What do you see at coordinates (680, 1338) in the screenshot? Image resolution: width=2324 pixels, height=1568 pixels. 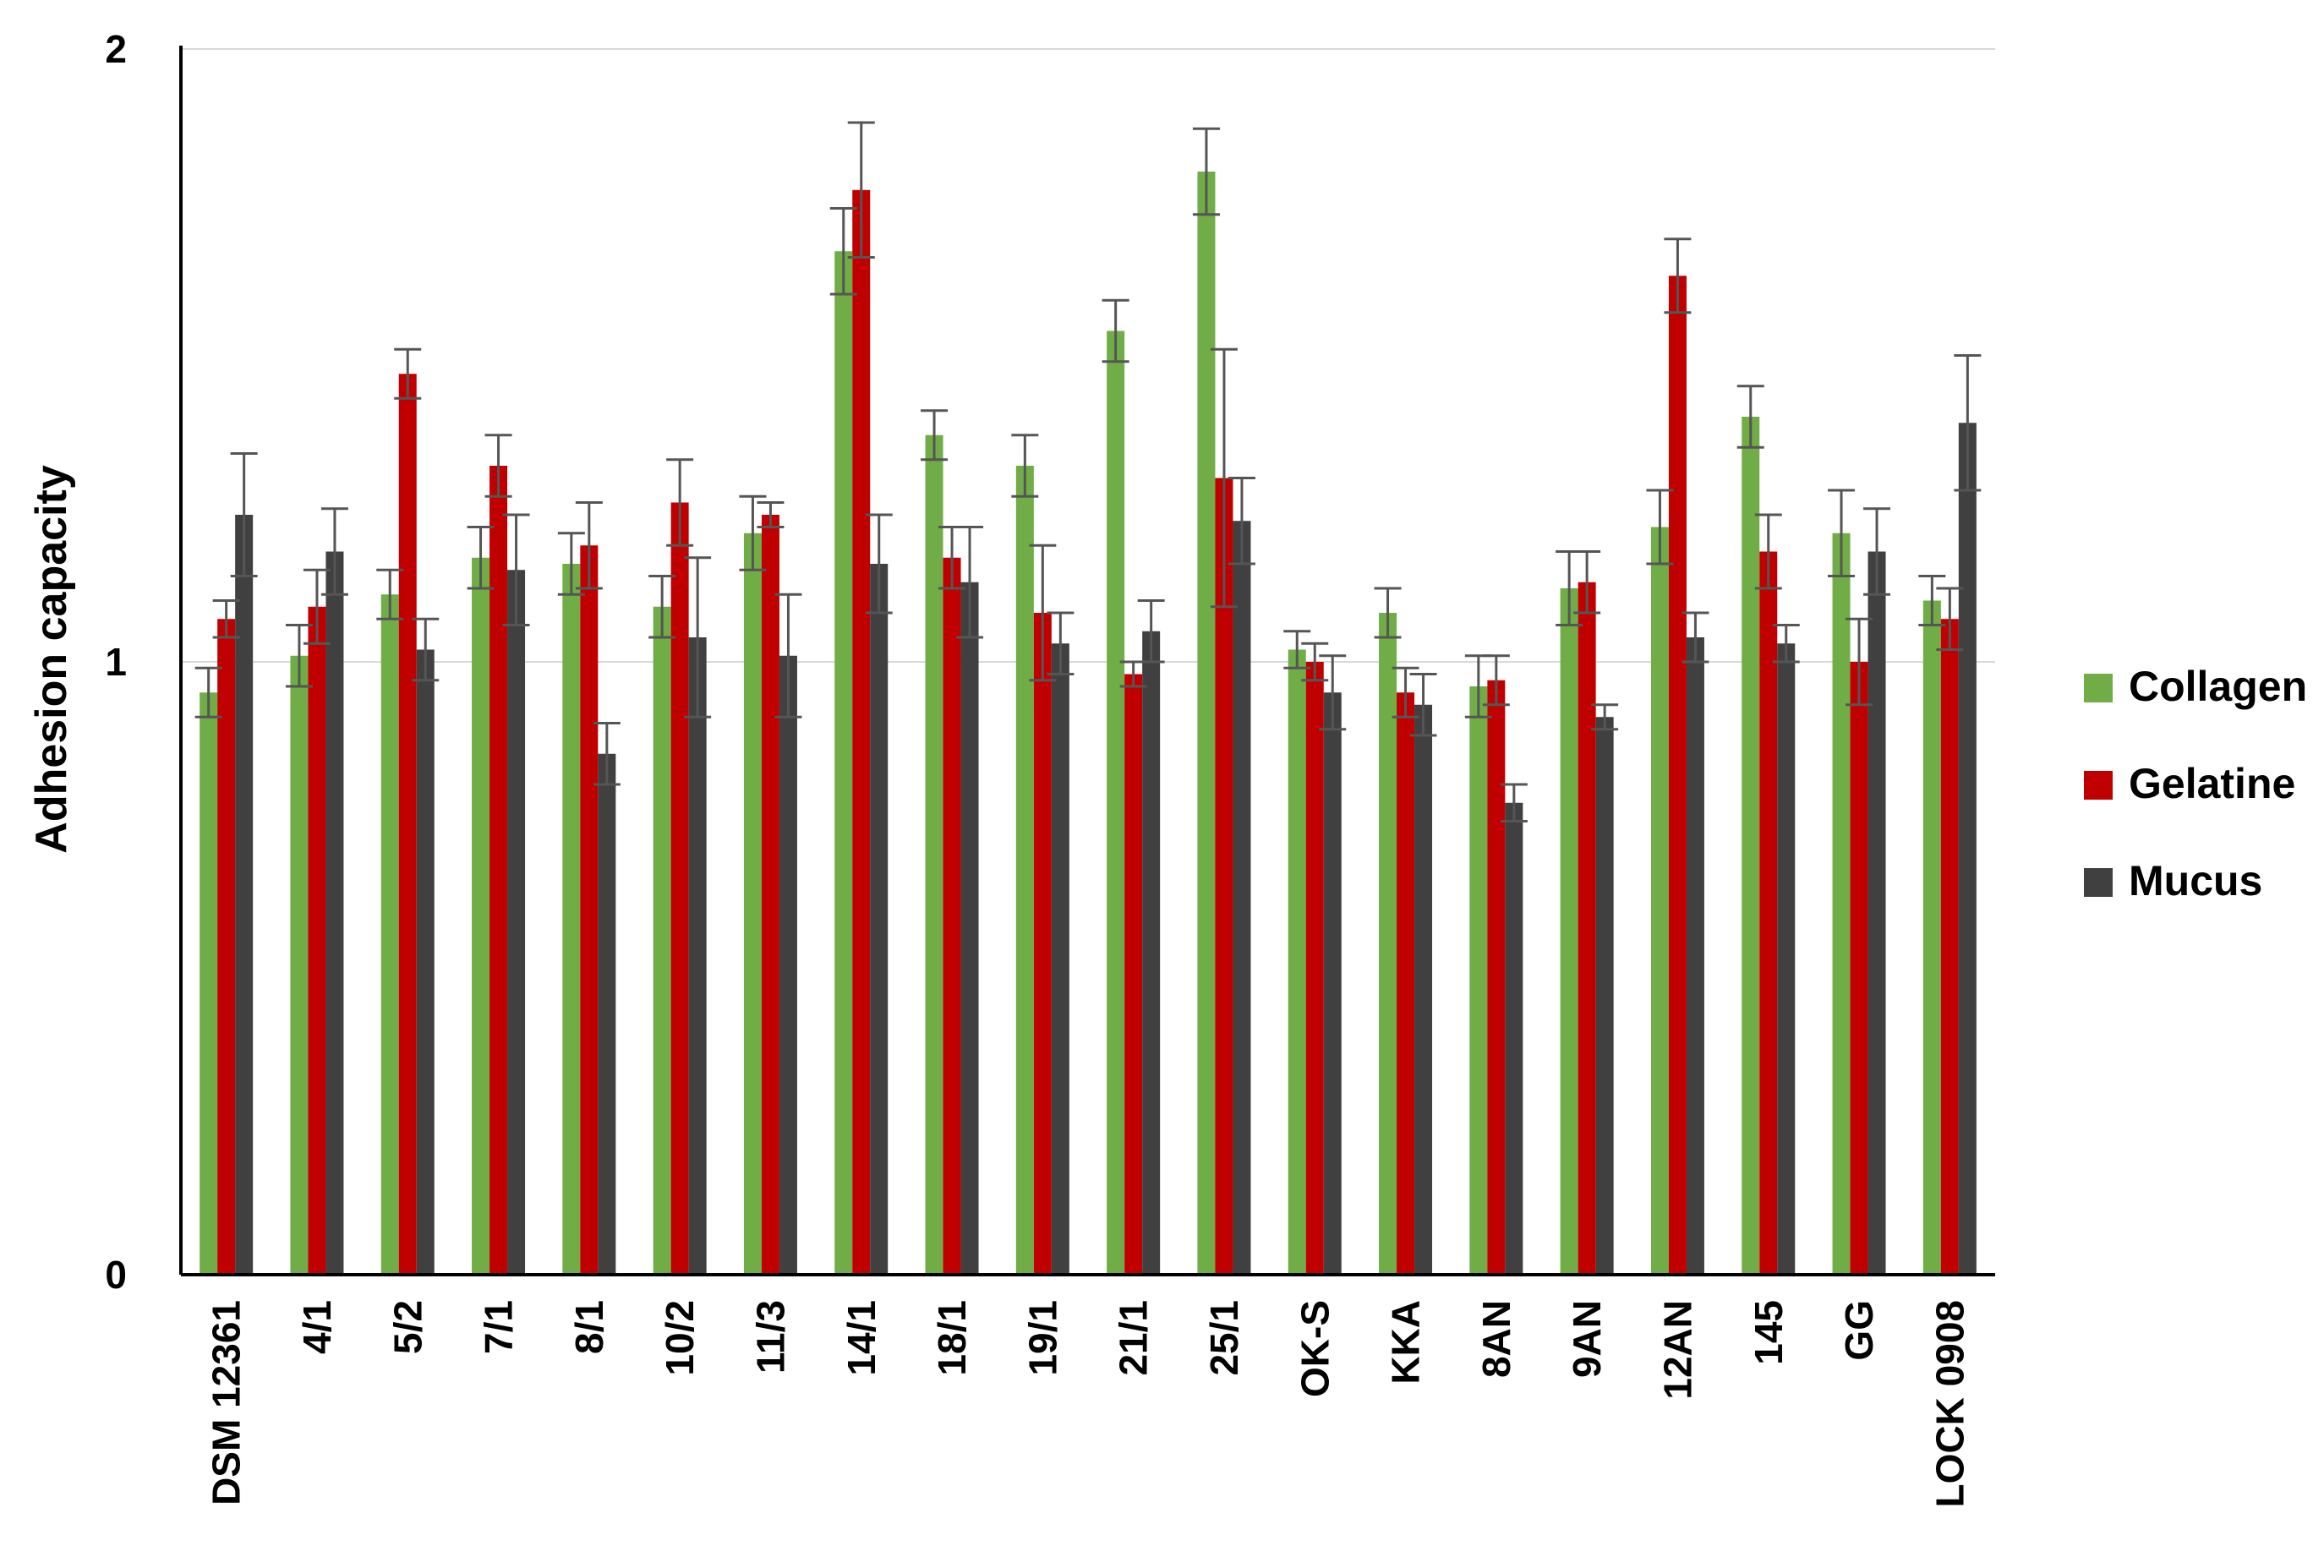 I see `x-tick-label: 10/2` at bounding box center [680, 1338].